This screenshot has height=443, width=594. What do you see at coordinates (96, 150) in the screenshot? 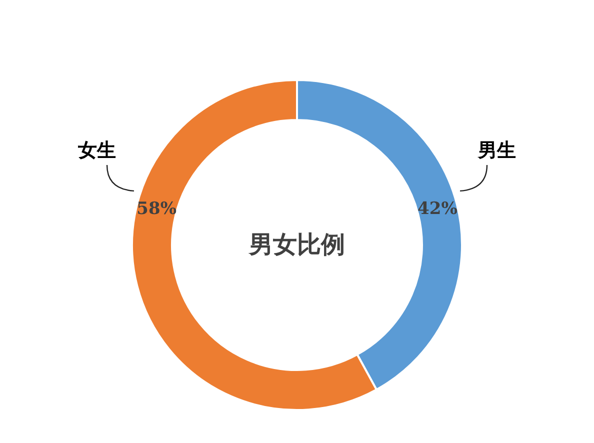
I see `slice-label: 女生` at bounding box center [96, 150].